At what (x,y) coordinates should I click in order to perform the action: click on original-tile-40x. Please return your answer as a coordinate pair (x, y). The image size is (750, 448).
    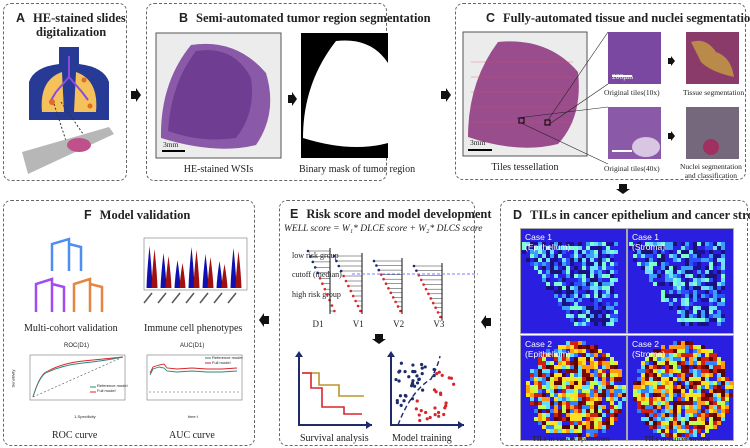
    Looking at the image, I should click on (634, 133).